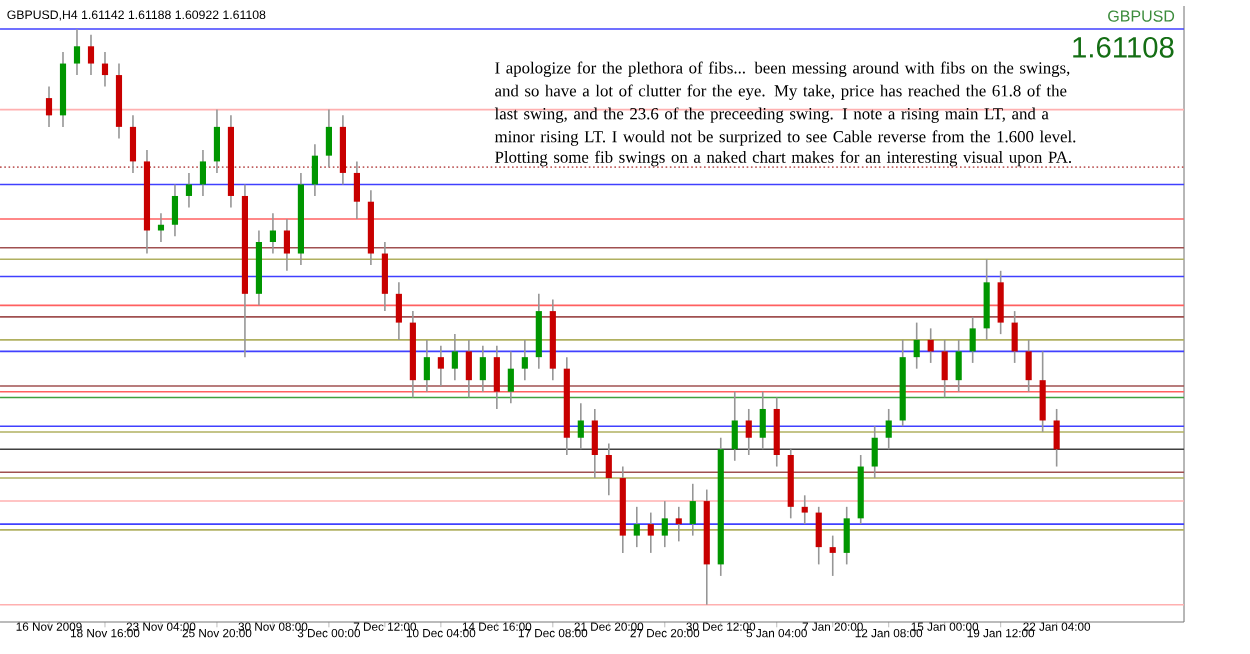 The image size is (1250, 654). What do you see at coordinates (783, 158) in the screenshot?
I see `annotation: Plotting some fib swings on a naked chart makes for an interesting visual upon PA.` at bounding box center [783, 158].